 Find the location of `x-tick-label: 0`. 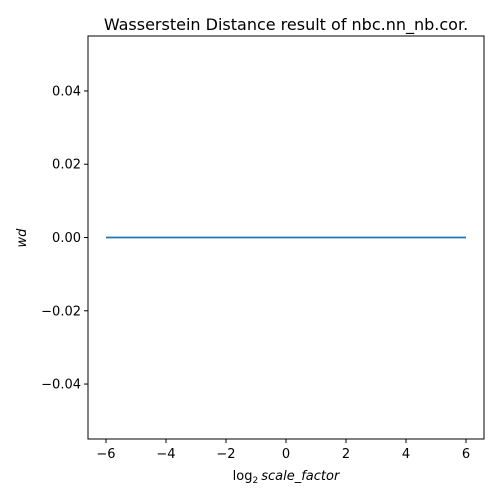

x-tick-label: 0 is located at coordinates (286, 454).